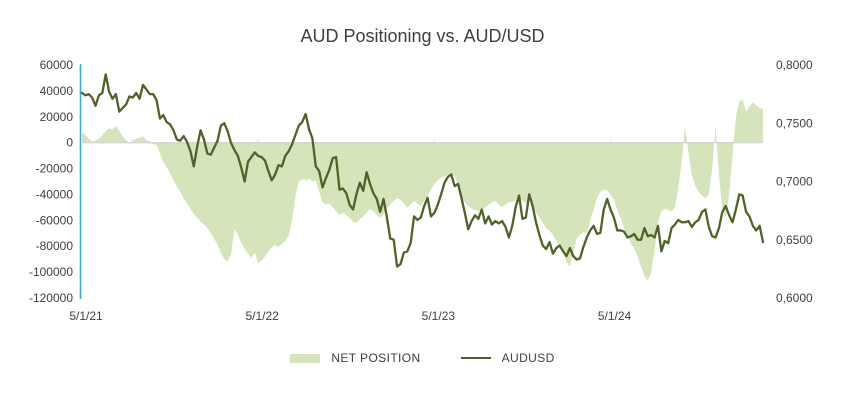  What do you see at coordinates (57, 65) in the screenshot?
I see `left-axis-tick-label: 60000` at bounding box center [57, 65].